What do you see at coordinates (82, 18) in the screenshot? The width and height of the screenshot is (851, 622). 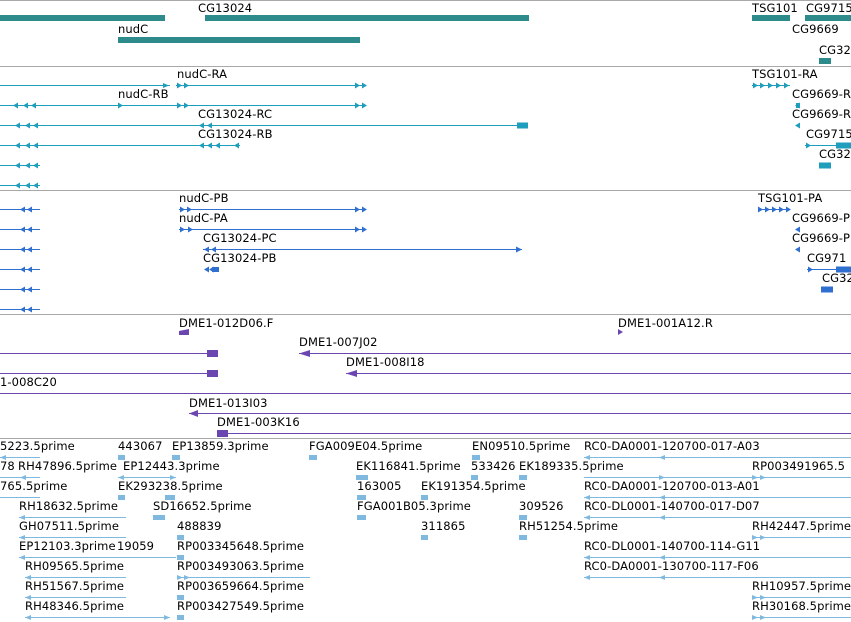 I see `gene-bar` at bounding box center [82, 18].